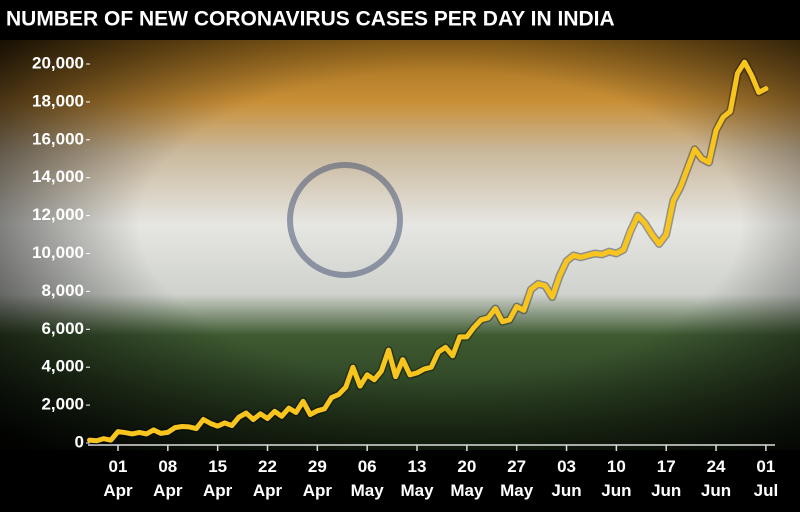 The height and width of the screenshot is (512, 800). Describe the element at coordinates (317, 478) in the screenshot. I see `x-tick-label: 29 Apr` at that location.